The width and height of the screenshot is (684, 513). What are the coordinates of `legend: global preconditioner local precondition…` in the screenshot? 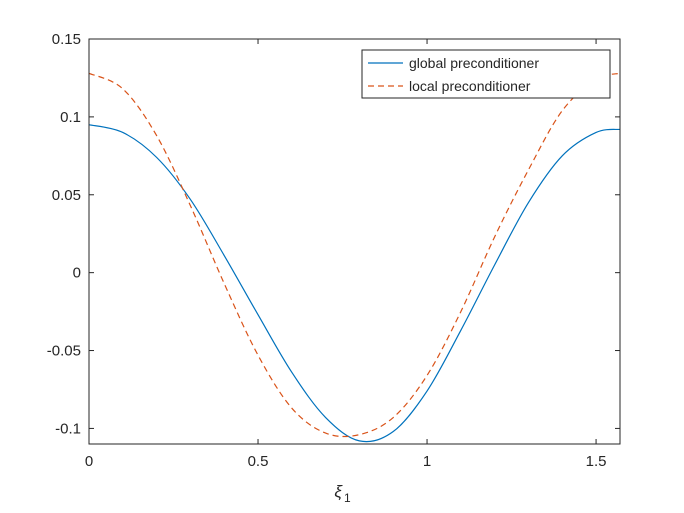 It's located at (486, 74).